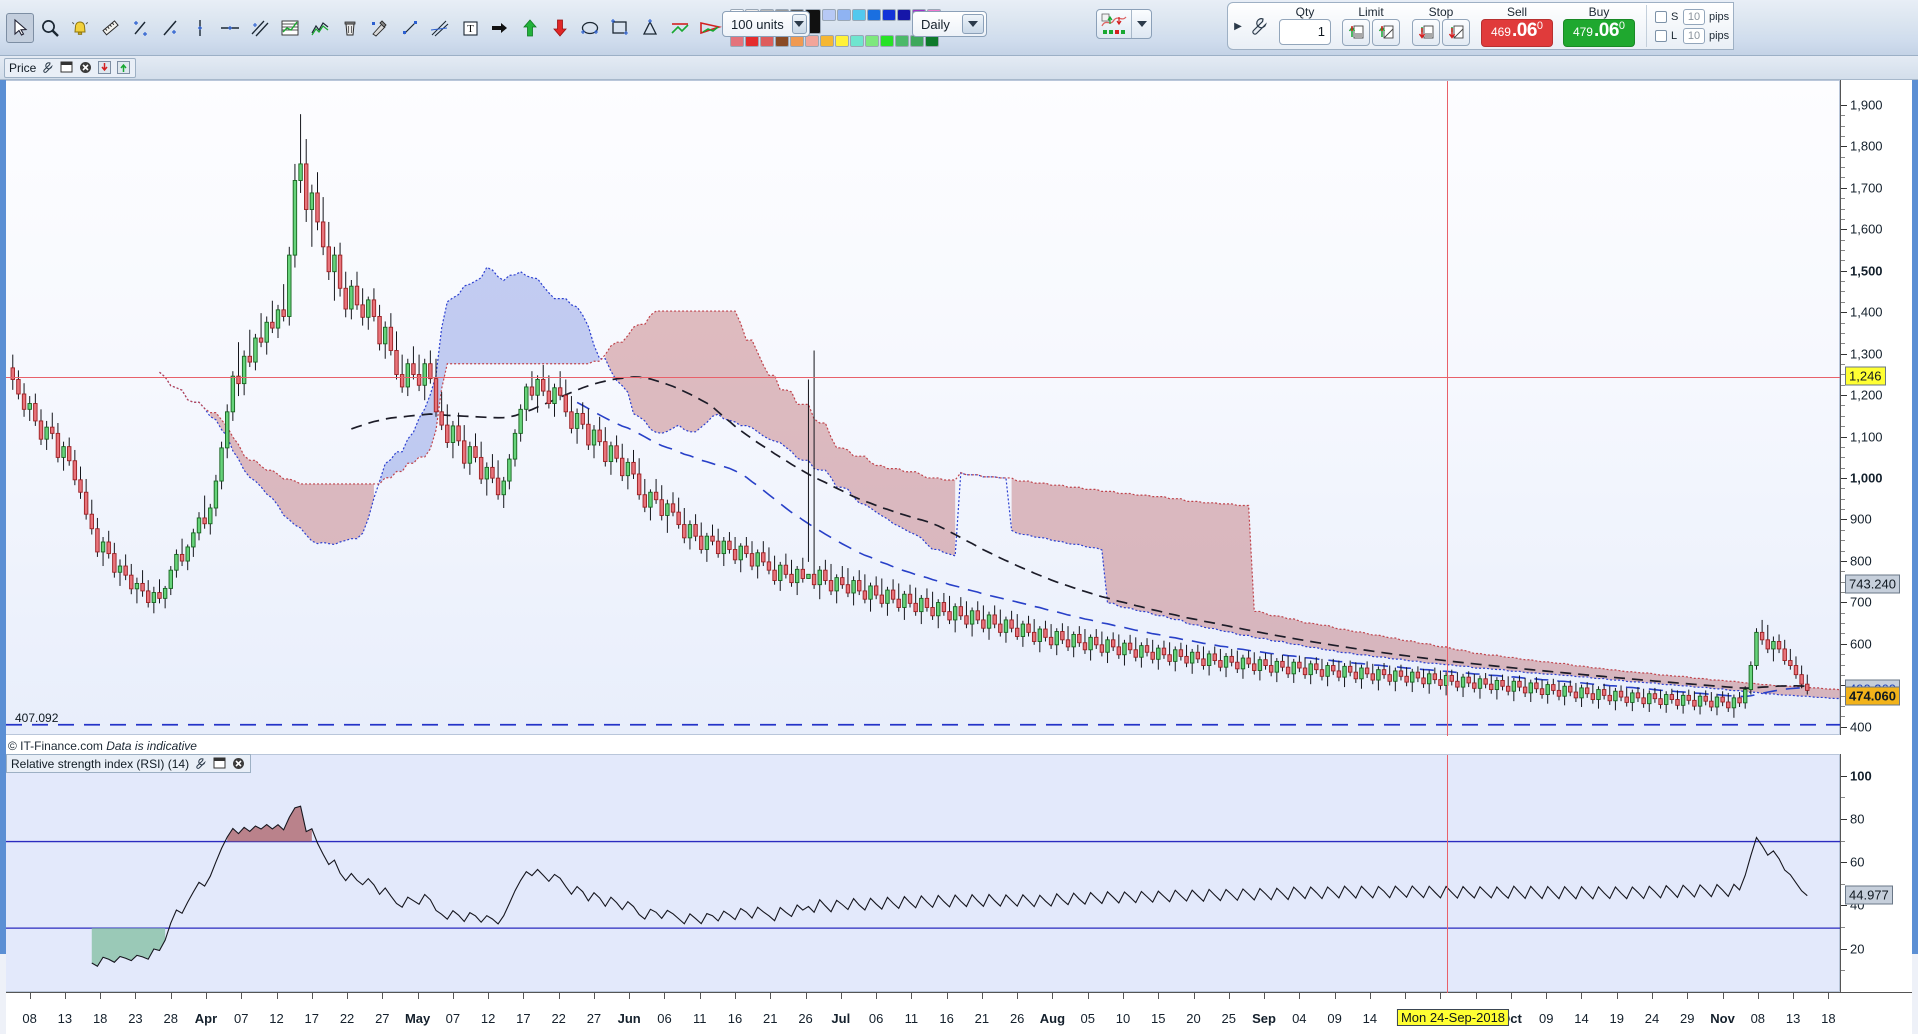  What do you see at coordinates (841, 1018) in the screenshot?
I see `date-axis-label: Jul` at bounding box center [841, 1018].